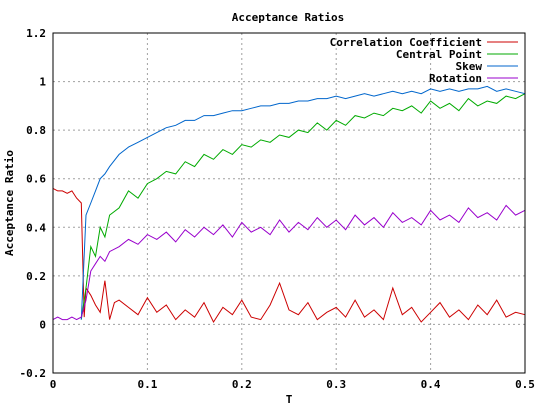  What do you see at coordinates (439, 54) in the screenshot?
I see `legend-label-central-point: Central Point` at bounding box center [439, 54].